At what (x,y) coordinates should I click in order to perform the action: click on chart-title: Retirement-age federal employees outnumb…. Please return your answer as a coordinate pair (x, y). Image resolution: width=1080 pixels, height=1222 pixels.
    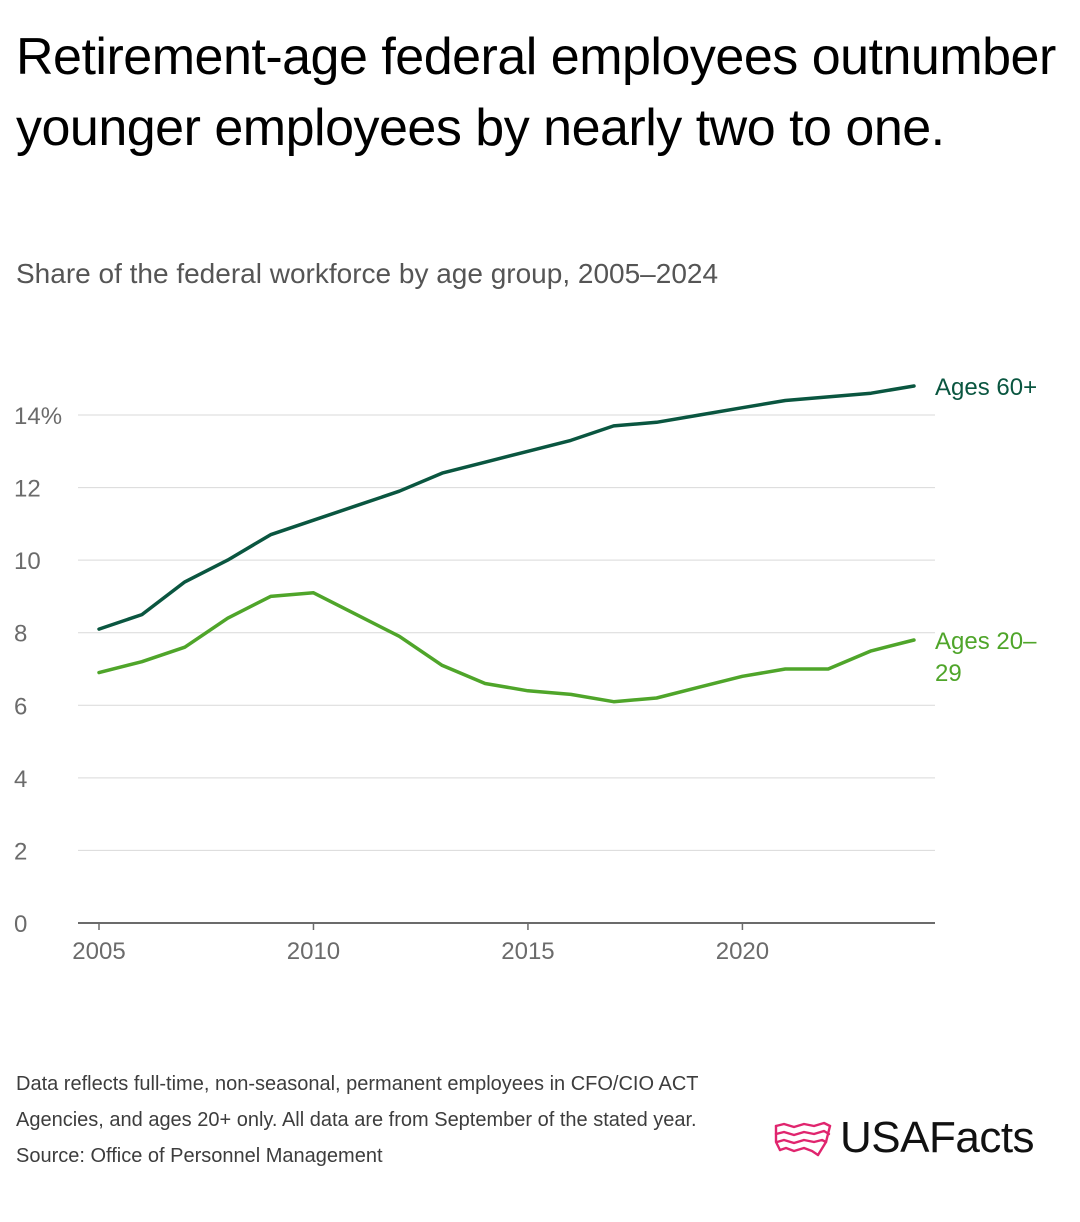
    Looking at the image, I should click on (536, 92).